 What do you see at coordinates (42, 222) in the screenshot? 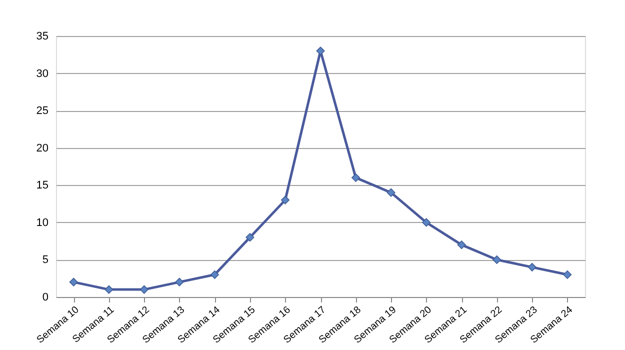
I see `y-tick-label: 10` at bounding box center [42, 222].